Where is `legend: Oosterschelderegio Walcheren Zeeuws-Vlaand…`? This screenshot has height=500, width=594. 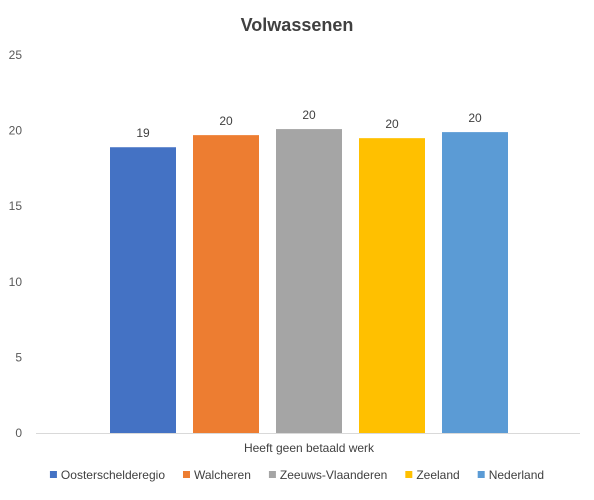 legend: Oosterschelderegio Walcheren Zeeuws-Vlaand… is located at coordinates (296, 475).